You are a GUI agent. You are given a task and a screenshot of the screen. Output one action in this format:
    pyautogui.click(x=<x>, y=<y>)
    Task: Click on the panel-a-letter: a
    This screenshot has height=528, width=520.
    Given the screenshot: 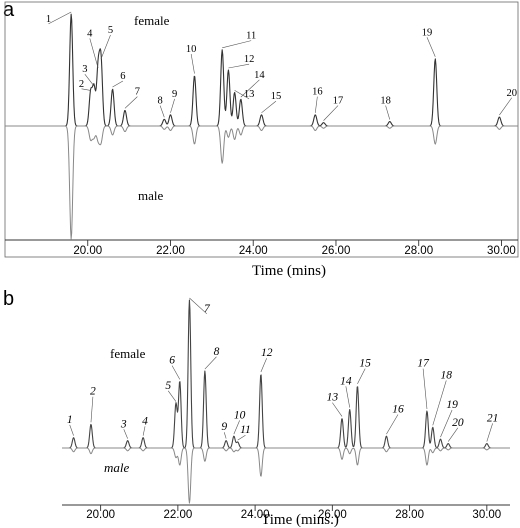 What is the action you would take?
    pyautogui.click(x=9, y=10)
    